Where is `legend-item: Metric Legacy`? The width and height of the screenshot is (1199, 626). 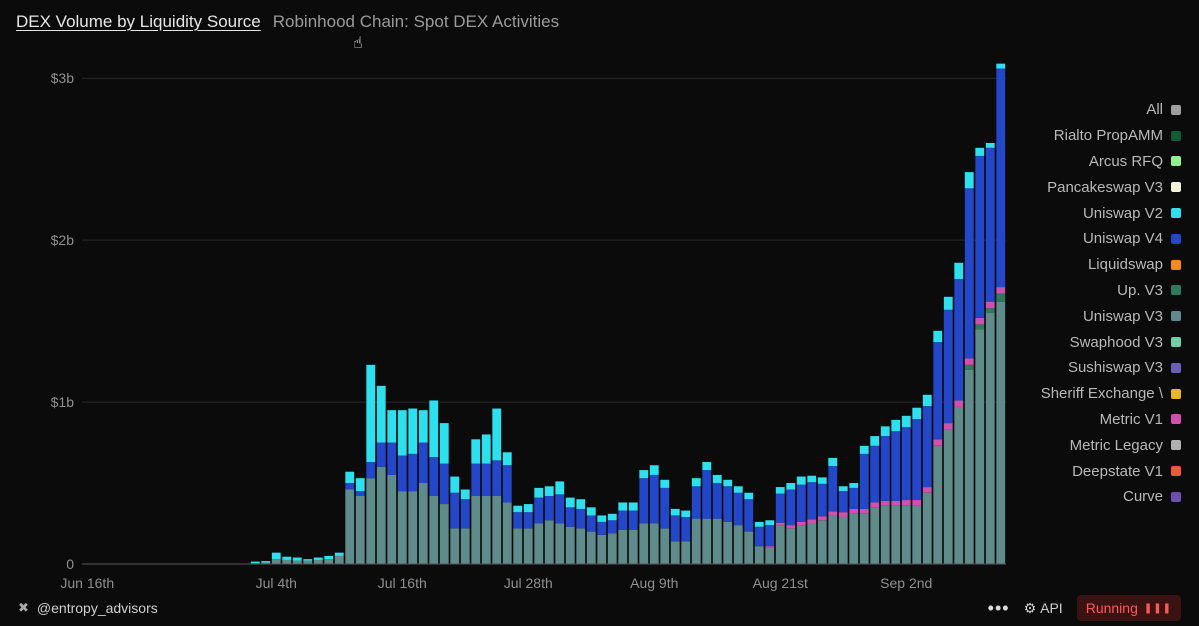 legend-item: Metric Legacy is located at coordinates (1125, 445).